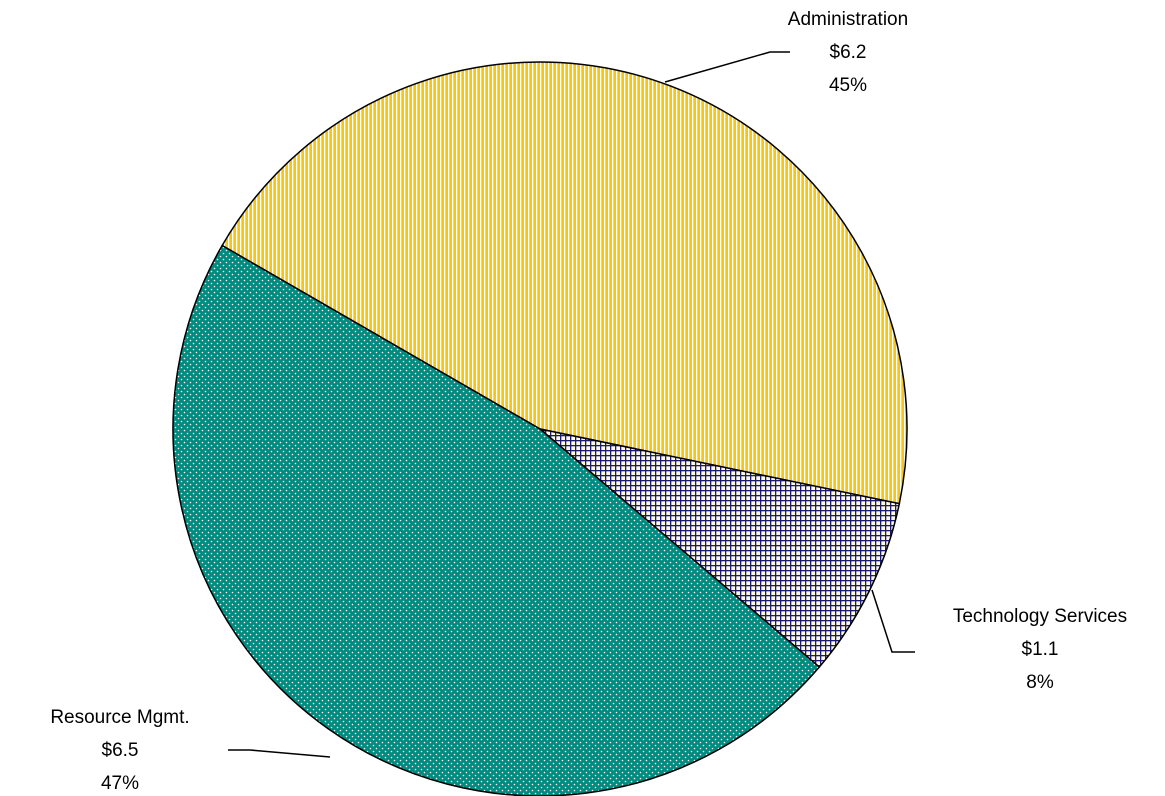 Image resolution: width=1165 pixels, height=796 pixels. What do you see at coordinates (1040, 649) in the screenshot?
I see `slice-value: $1.1` at bounding box center [1040, 649].